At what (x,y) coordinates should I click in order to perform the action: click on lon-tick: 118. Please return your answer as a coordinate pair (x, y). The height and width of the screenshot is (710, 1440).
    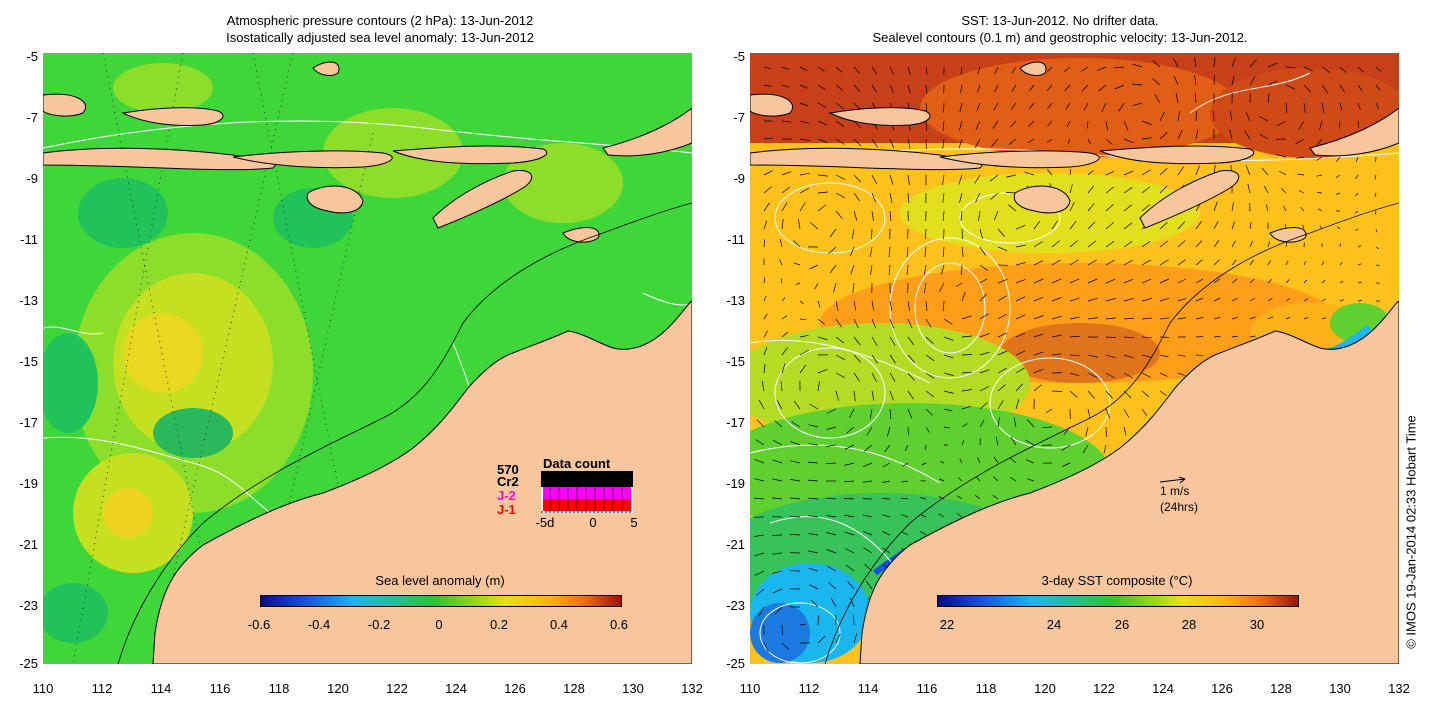
    Looking at the image, I should click on (279, 688).